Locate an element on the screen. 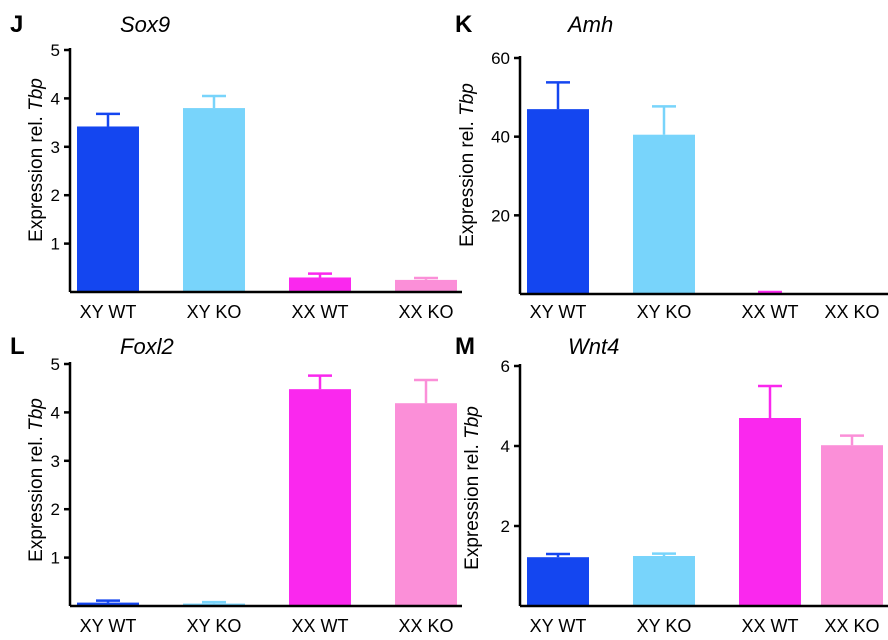  panel-letter: L is located at coordinates (17, 346).